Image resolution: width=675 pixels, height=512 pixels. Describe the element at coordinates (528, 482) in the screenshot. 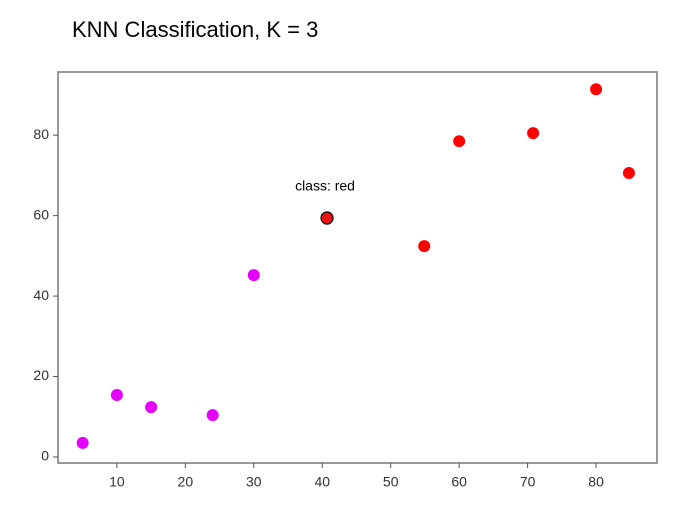

I see `x-tick-label: 70` at that location.